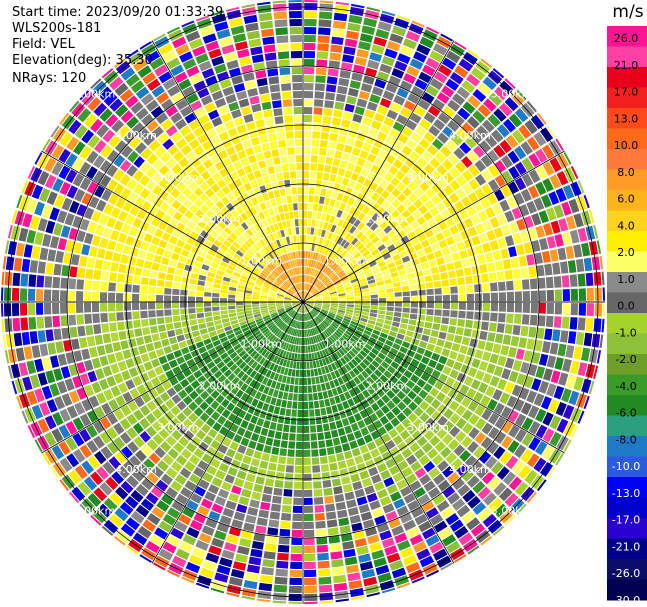  What do you see at coordinates (626, 145) in the screenshot?
I see `colorbar-tick-label: 10.0` at bounding box center [626, 145].